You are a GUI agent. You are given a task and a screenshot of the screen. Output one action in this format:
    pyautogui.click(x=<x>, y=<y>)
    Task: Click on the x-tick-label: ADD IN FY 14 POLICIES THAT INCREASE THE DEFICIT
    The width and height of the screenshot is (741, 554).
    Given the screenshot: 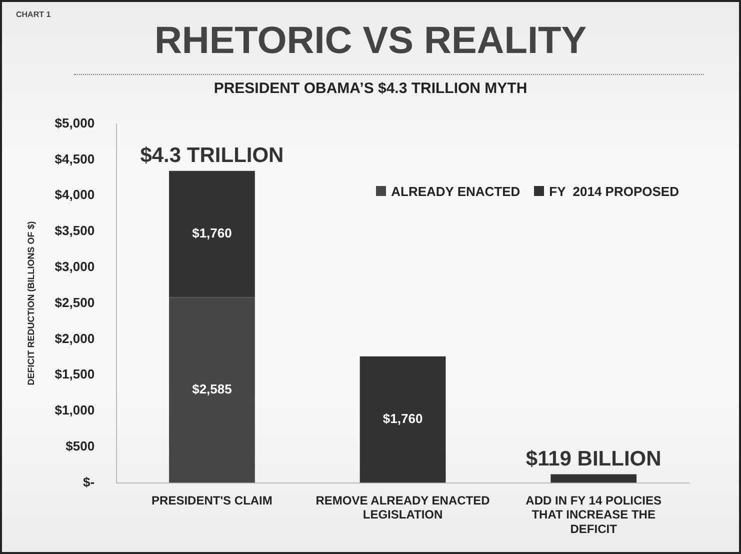 What is the action you would take?
    pyautogui.click(x=594, y=514)
    